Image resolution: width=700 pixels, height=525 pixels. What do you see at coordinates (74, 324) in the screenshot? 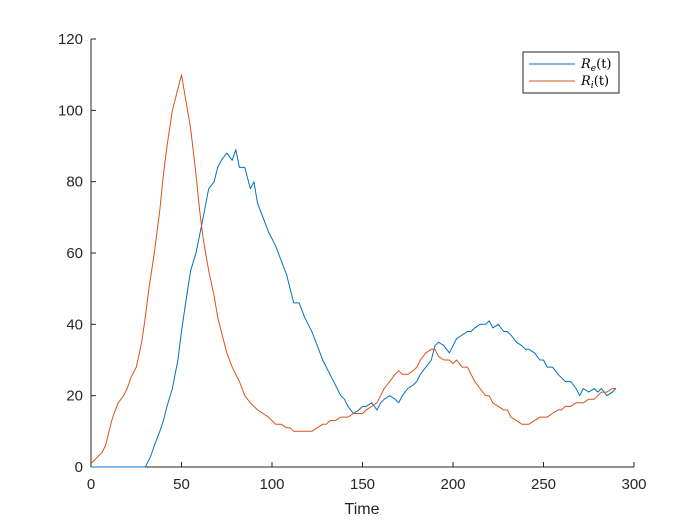
I see `y-tick-label: 40` at bounding box center [74, 324].